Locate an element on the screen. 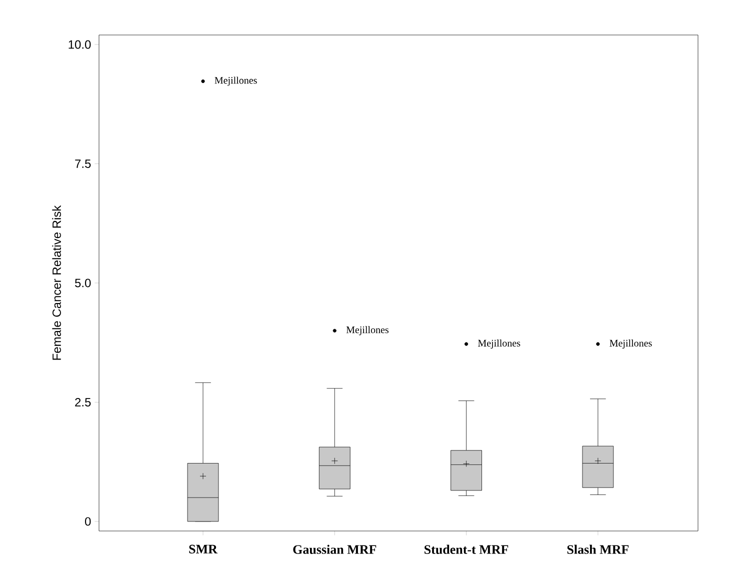 Image resolution: width=736 pixels, height=586 pixels. y-tick-label: 0 is located at coordinates (88, 521).